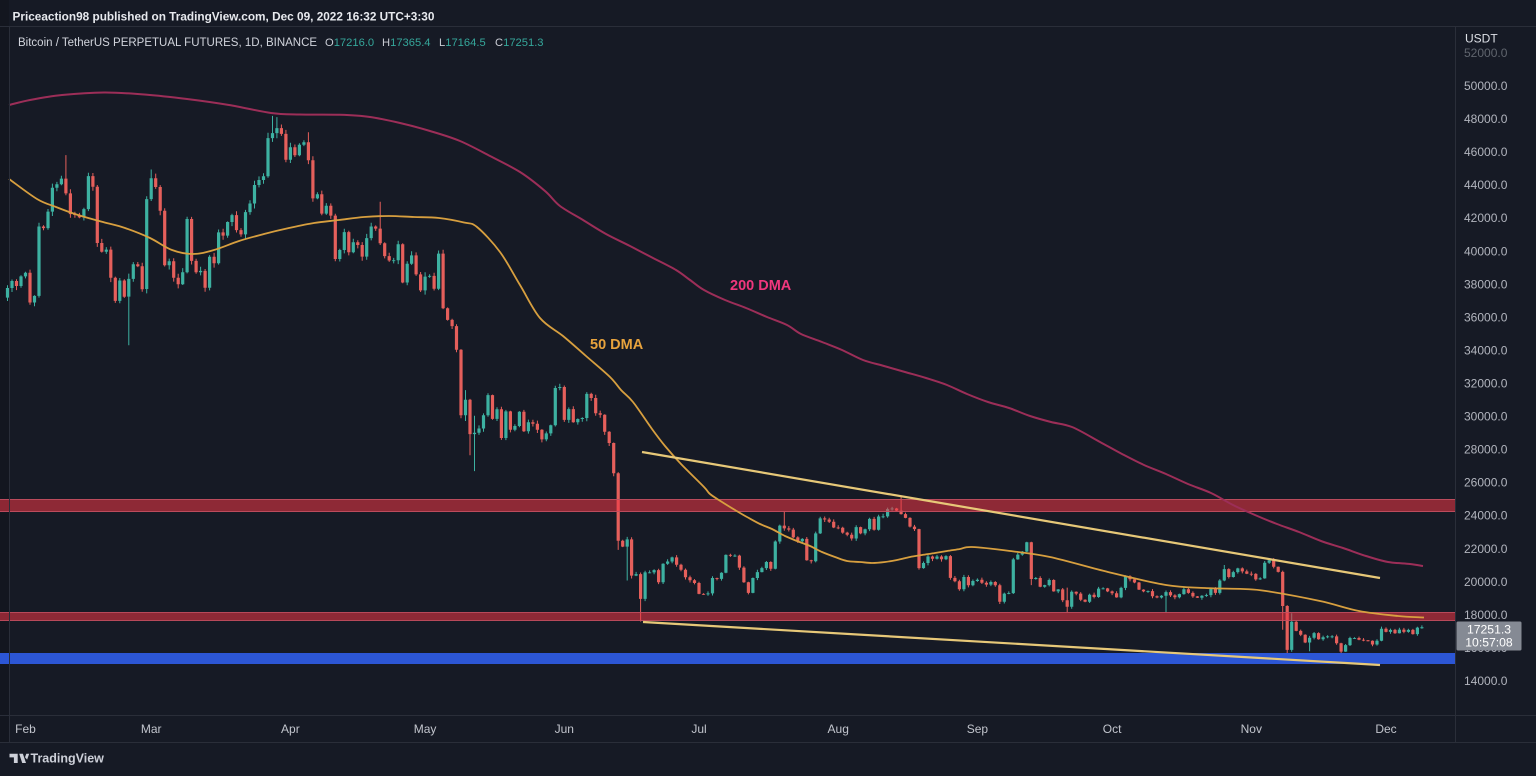 This screenshot has width=1536, height=776. Describe the element at coordinates (290, 729) in the screenshot. I see `svg-text: Apr` at that location.